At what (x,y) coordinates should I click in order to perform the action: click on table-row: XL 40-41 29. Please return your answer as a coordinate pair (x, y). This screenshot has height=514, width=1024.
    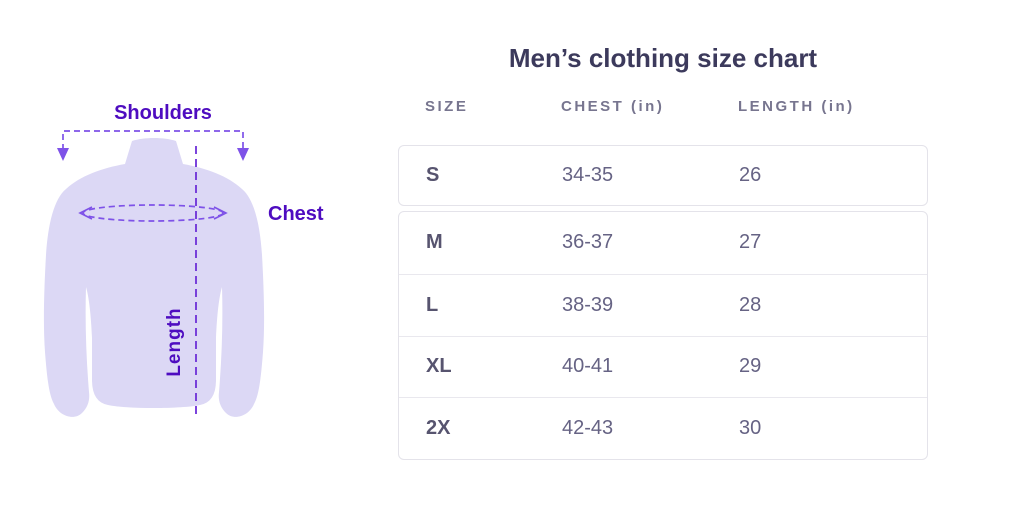
    Looking at the image, I should click on (663, 366).